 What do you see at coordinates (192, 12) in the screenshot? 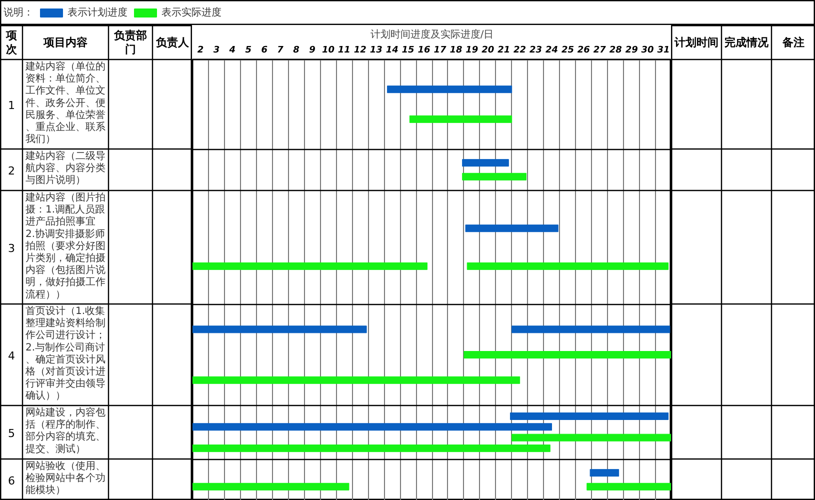
I see `legend-label: 表示实际进度` at bounding box center [192, 12].